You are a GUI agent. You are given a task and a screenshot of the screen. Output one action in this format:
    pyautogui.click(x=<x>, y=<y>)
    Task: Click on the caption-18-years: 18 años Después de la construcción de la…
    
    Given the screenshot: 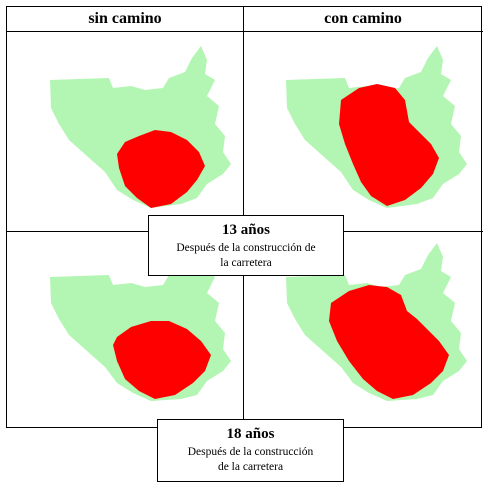 What is the action you would take?
    pyautogui.click(x=250, y=450)
    